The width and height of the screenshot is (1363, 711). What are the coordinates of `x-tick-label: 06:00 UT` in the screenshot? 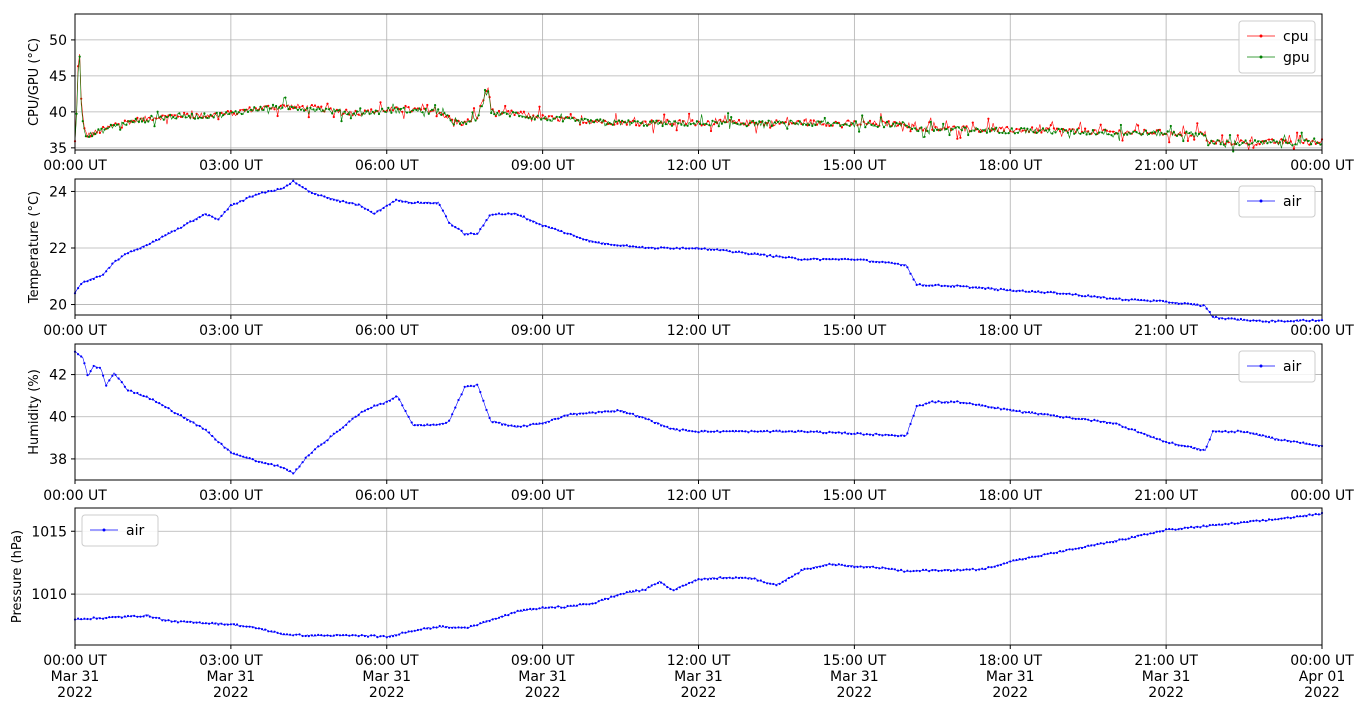 It's located at (387, 496).